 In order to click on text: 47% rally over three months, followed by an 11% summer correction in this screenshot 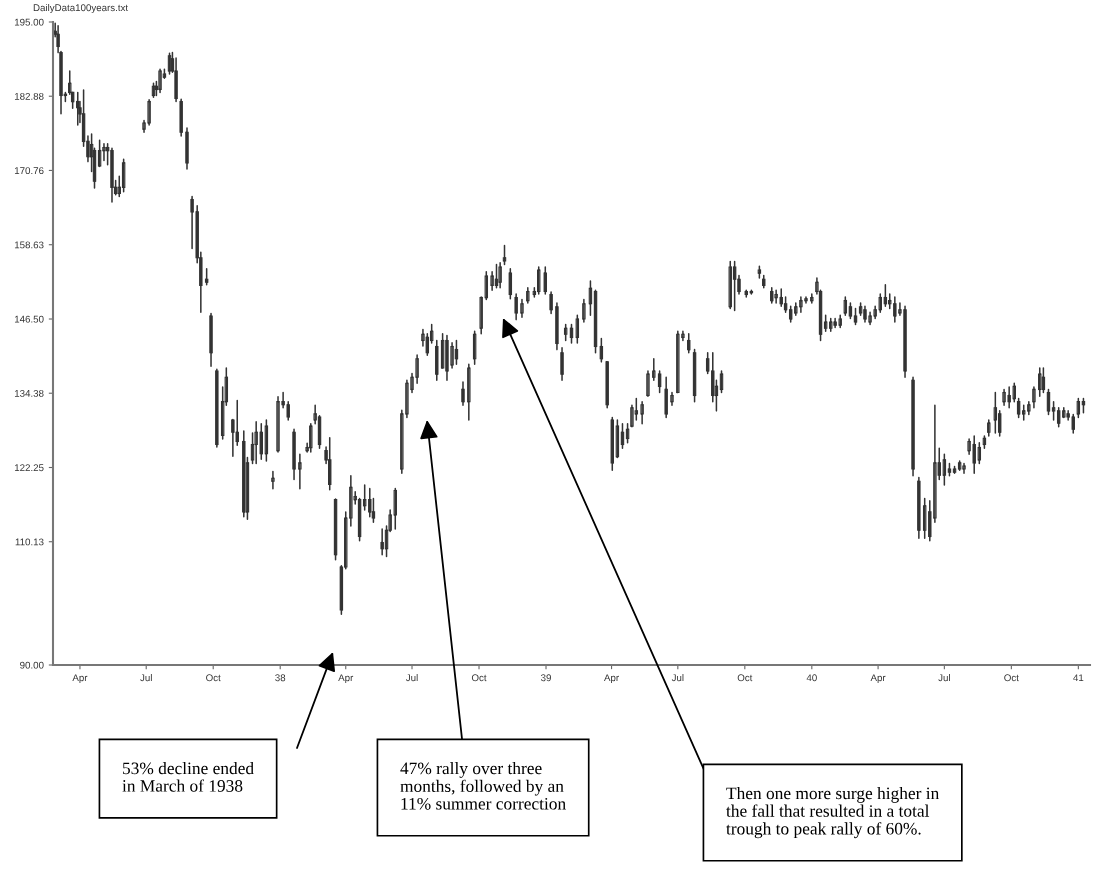, I will do `click(483, 786)`.